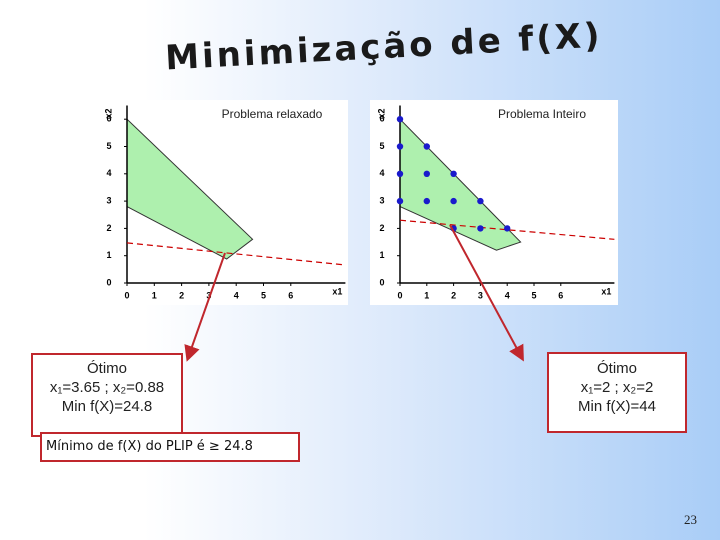 The image size is (720, 540). What do you see at coordinates (170, 447) in the screenshot?
I see `conclusion: Mínimo de f(X) do PLIP é ≥ 24.8` at bounding box center [170, 447].